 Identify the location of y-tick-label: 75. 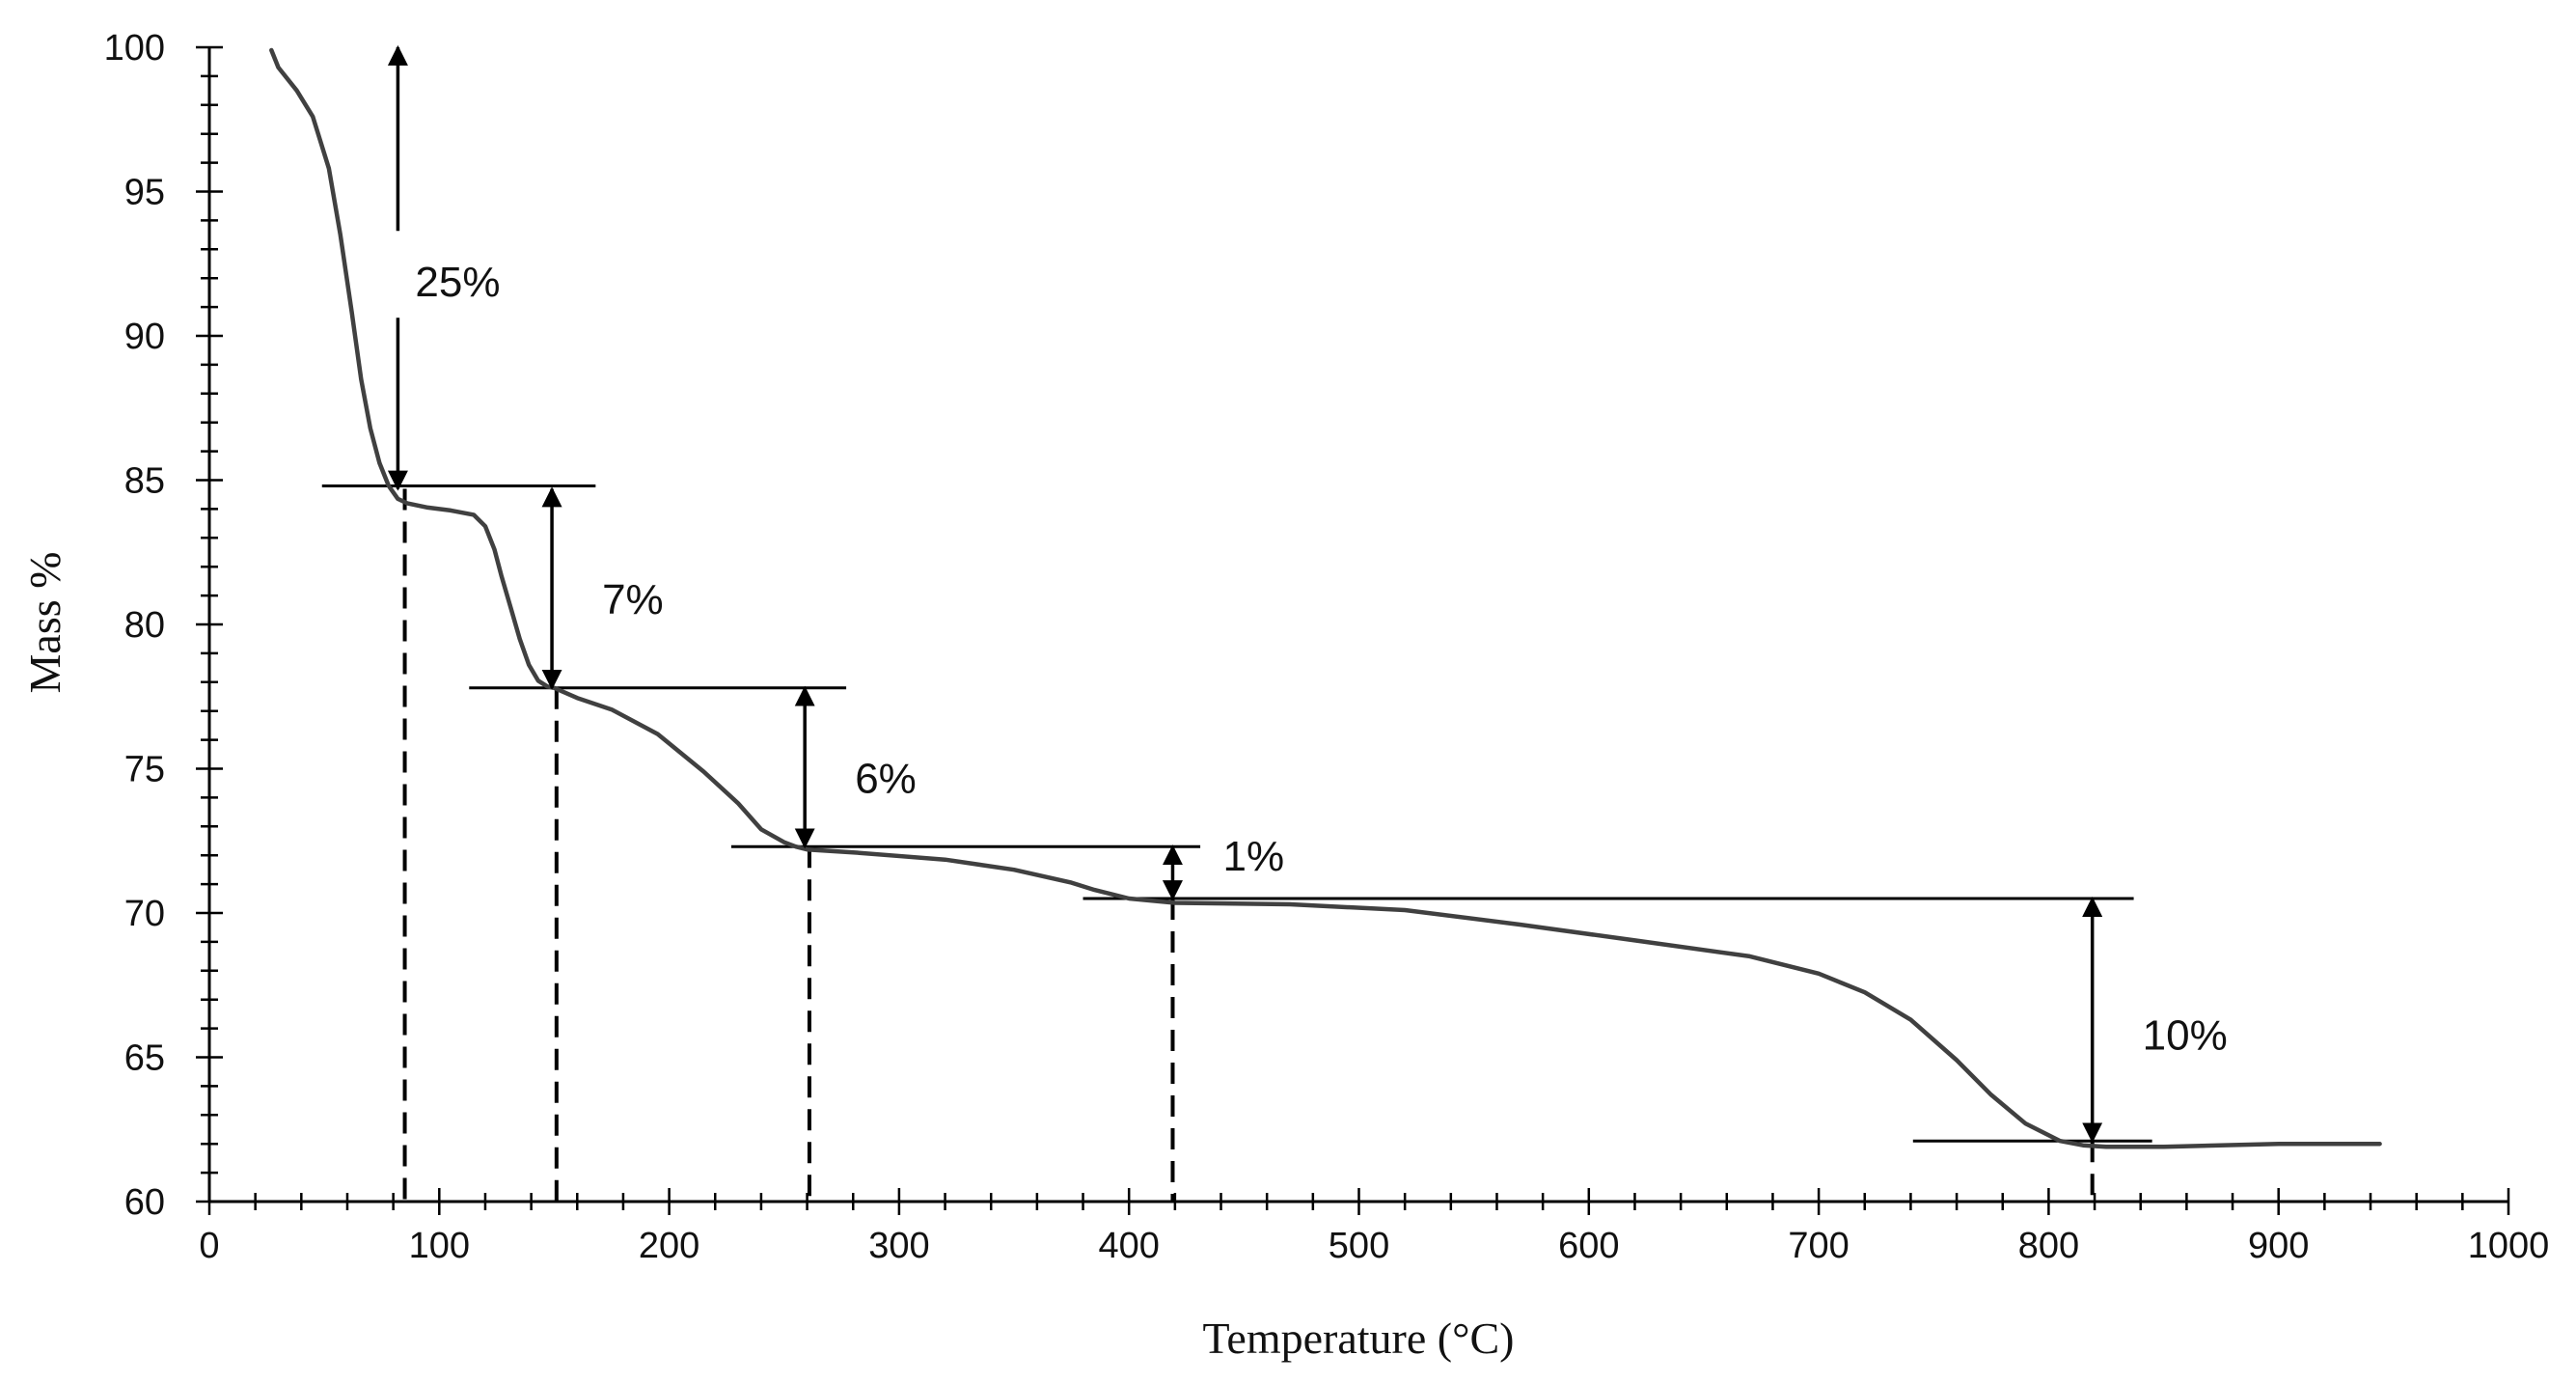
(144, 770).